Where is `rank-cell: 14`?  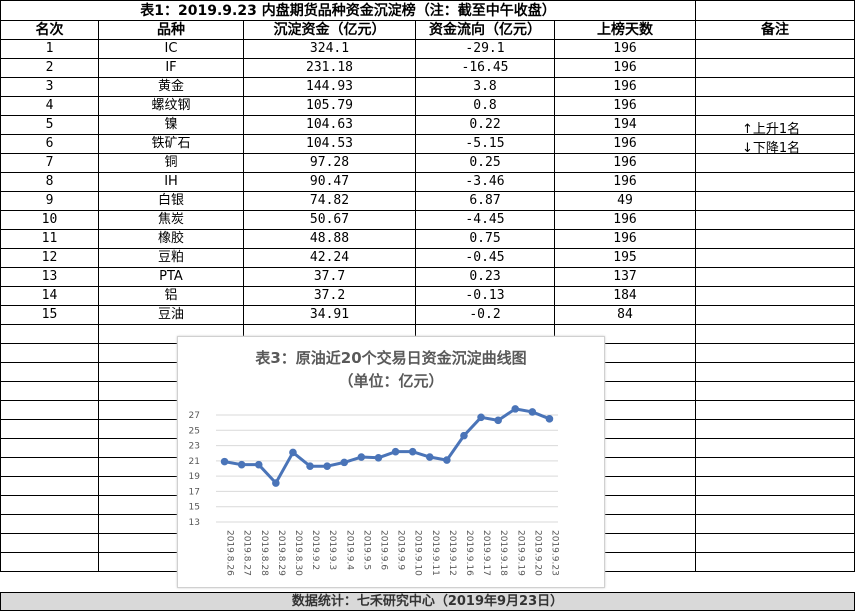 rank-cell: 14 is located at coordinates (49, 296).